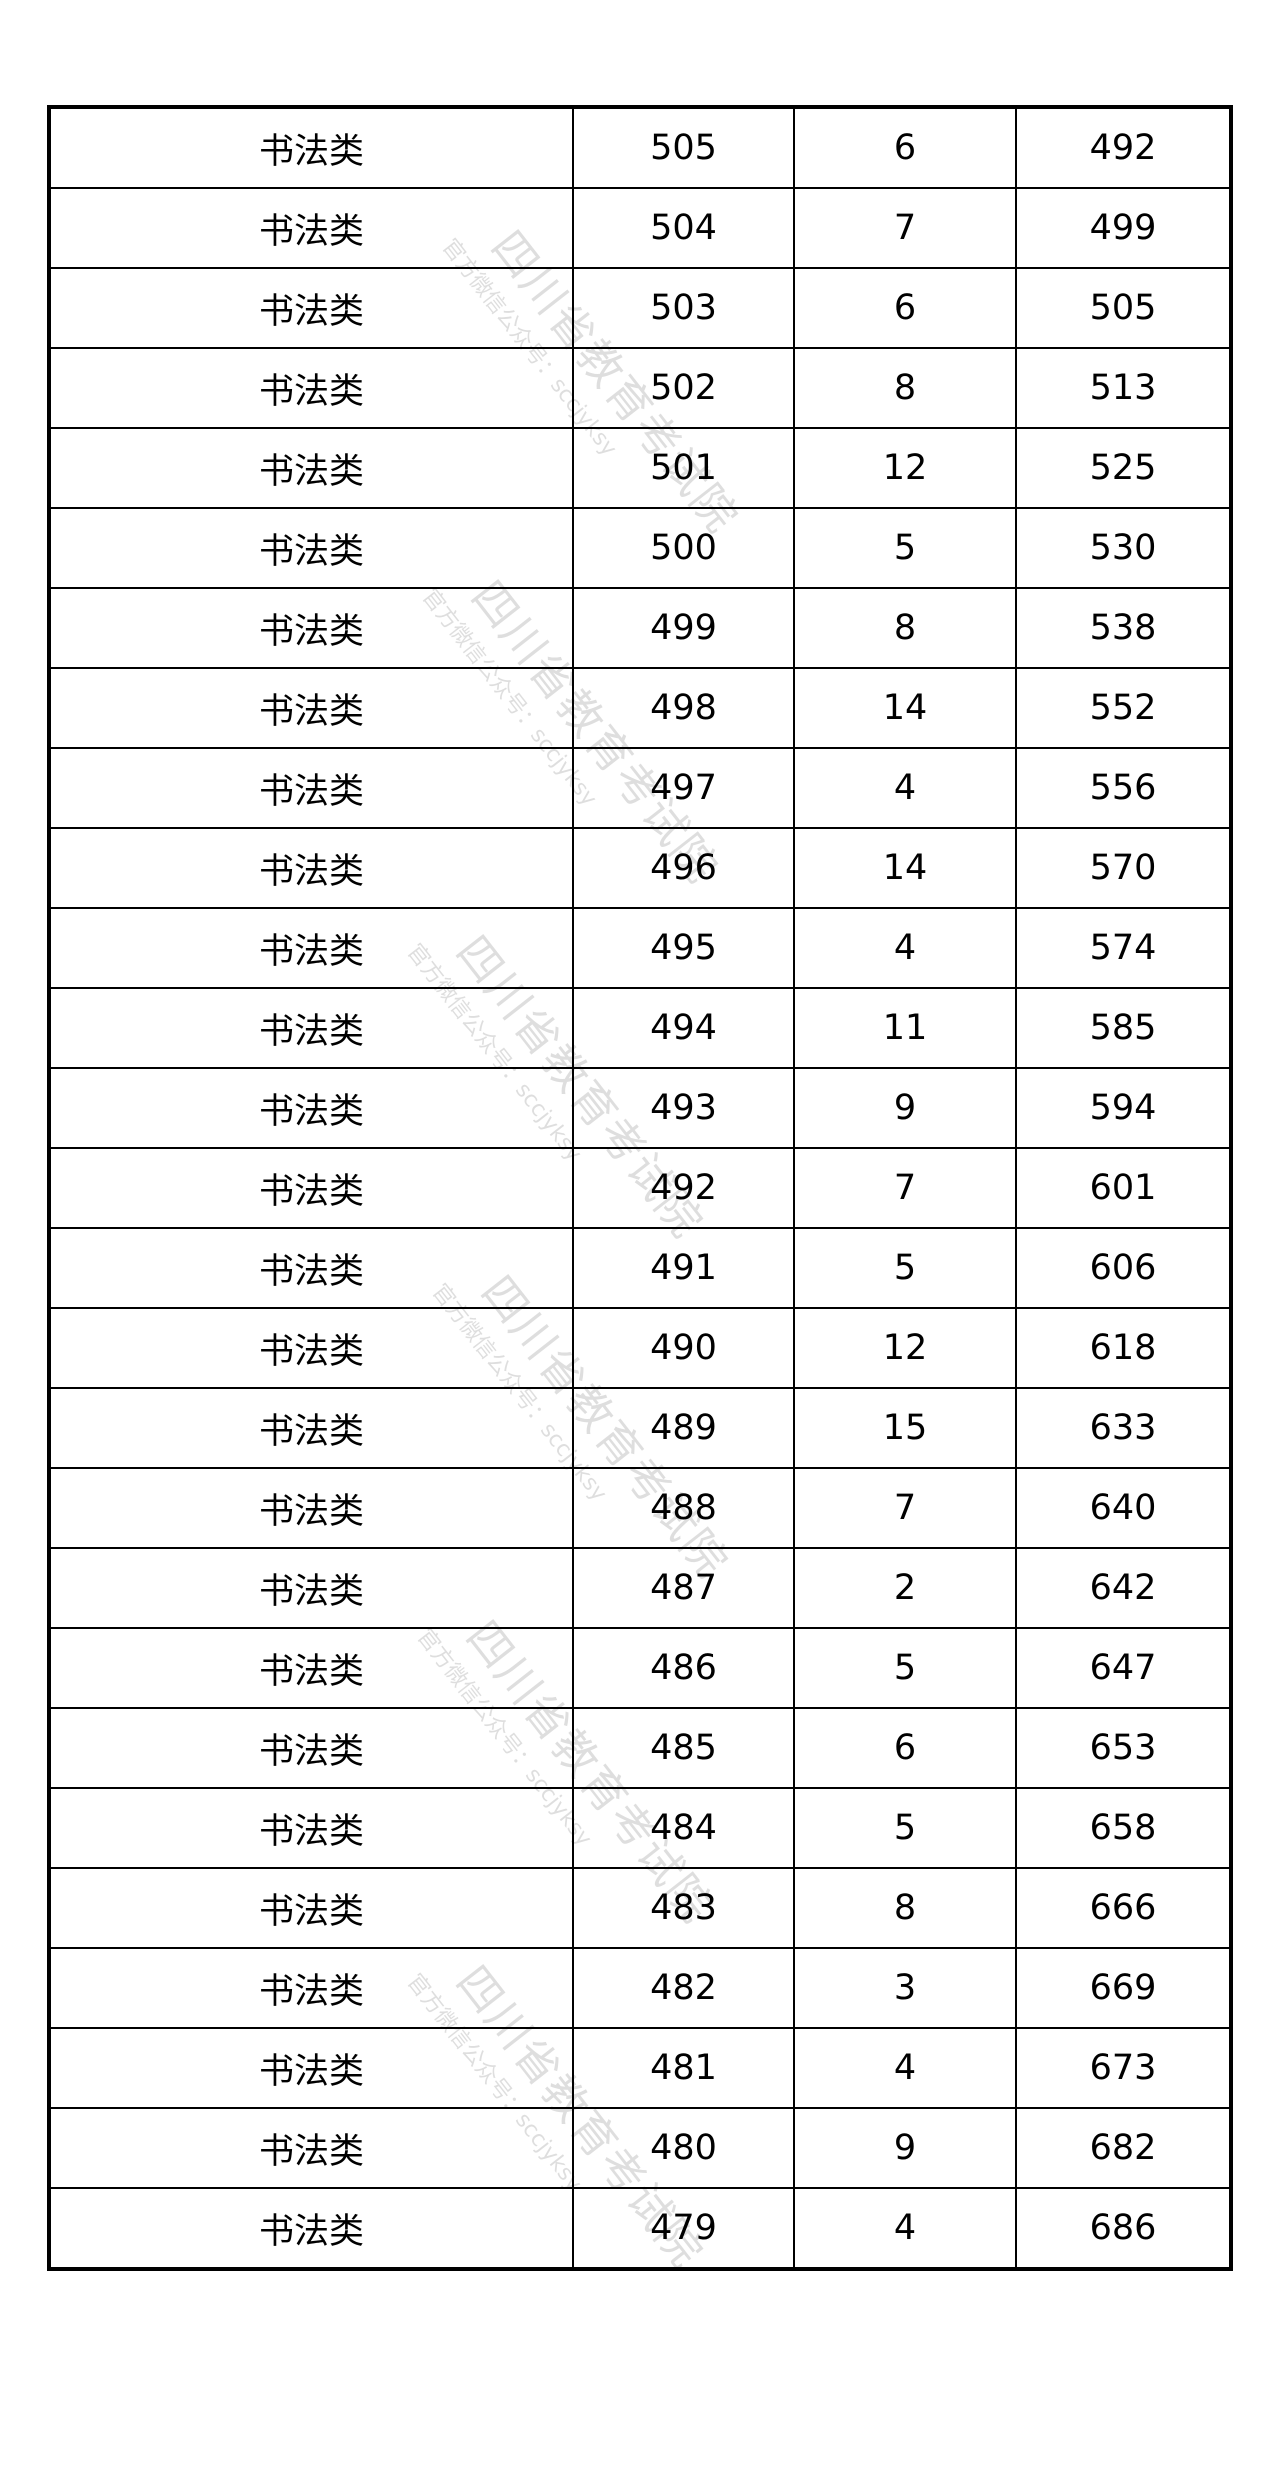 Image resolution: width=1272 pixels, height=2478 pixels. What do you see at coordinates (640, 628) in the screenshot?
I see `table-row: 书法类 499 8 538` at bounding box center [640, 628].